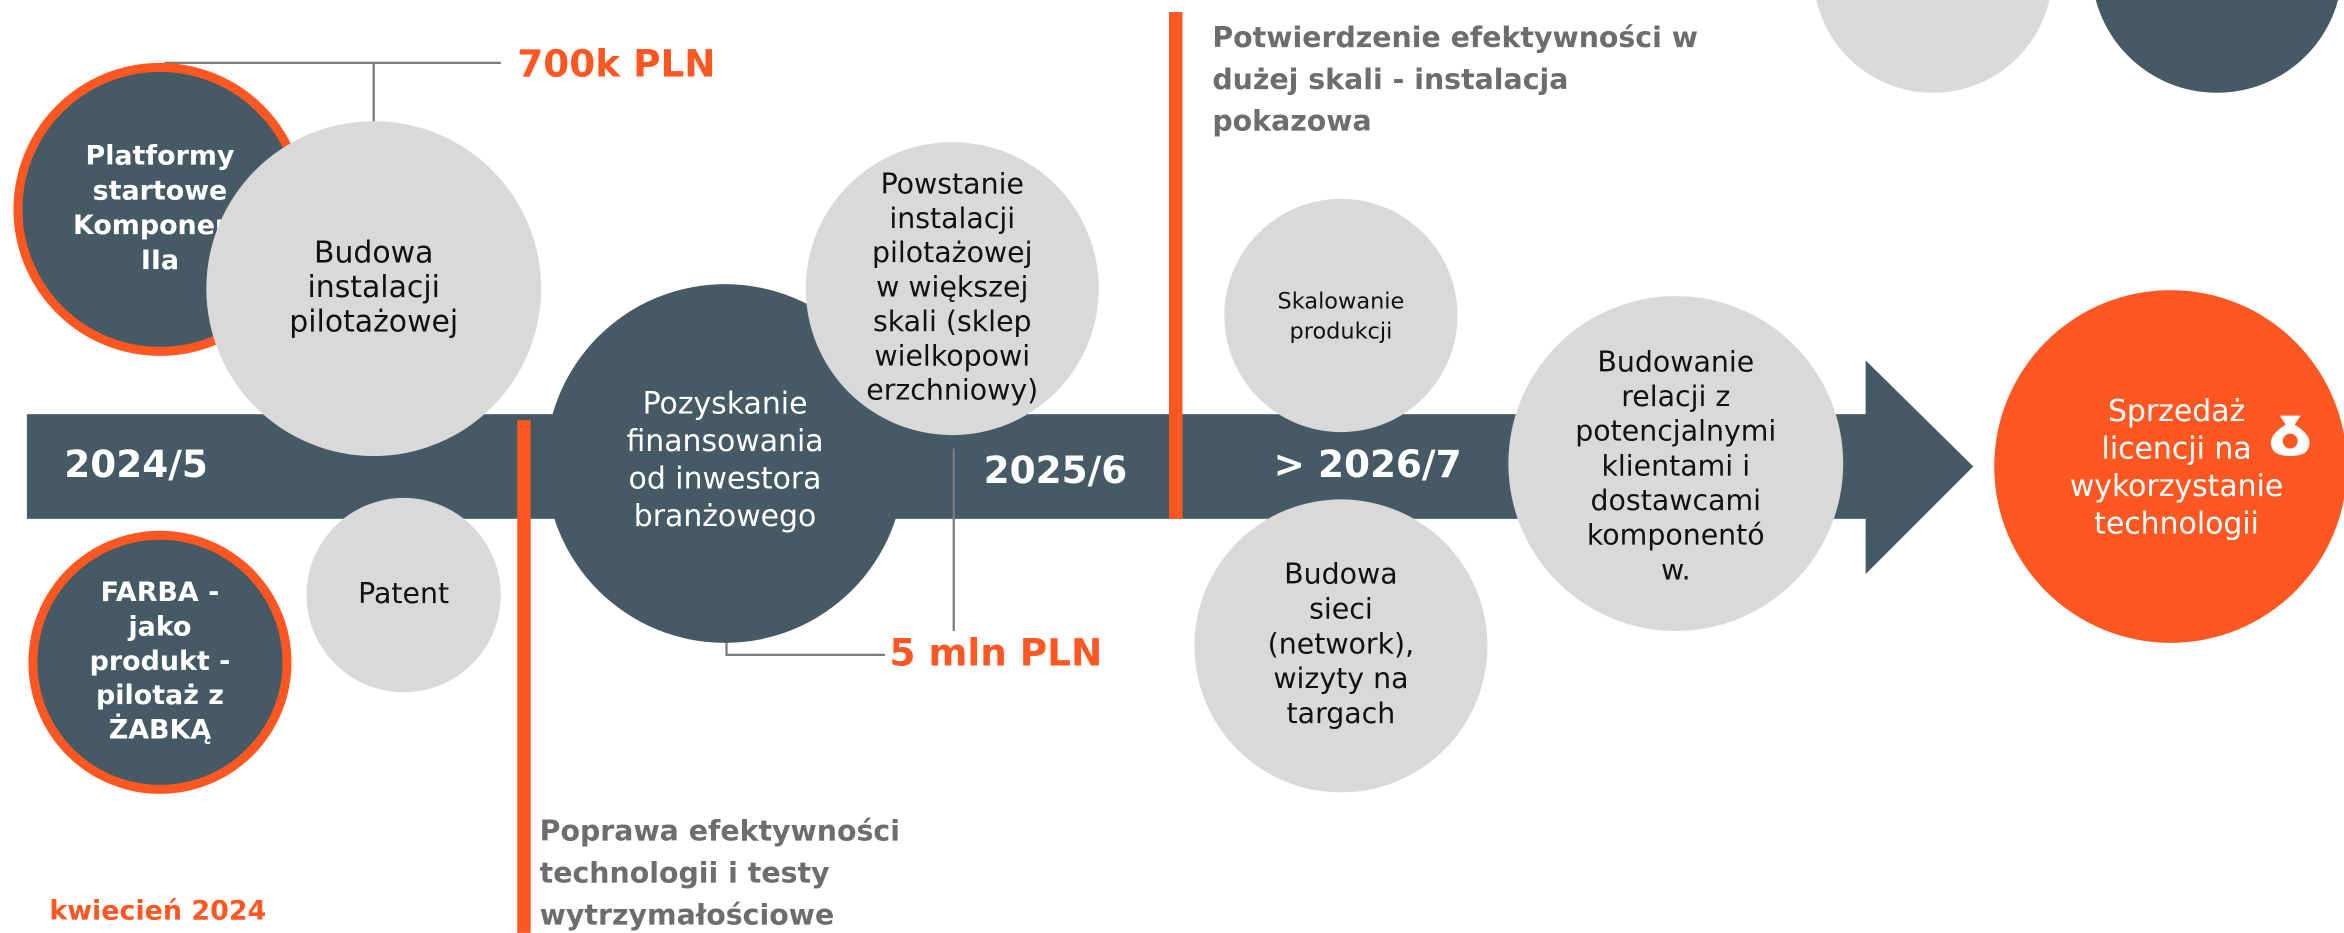 The image size is (2344, 933). What do you see at coordinates (952, 321) in the screenshot?
I see `node-label: skali (sklep` at bounding box center [952, 321].